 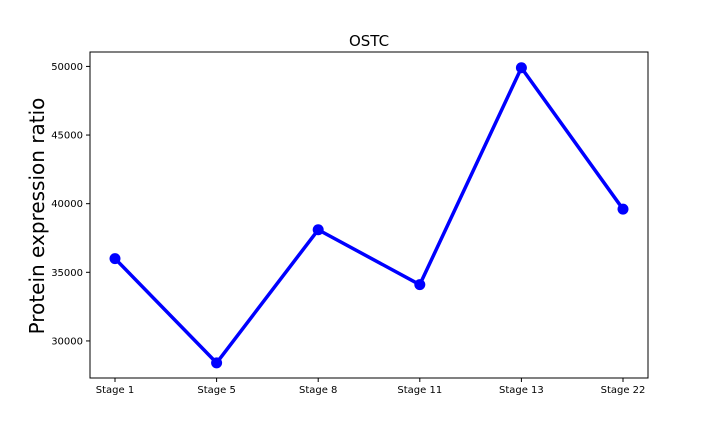 What do you see at coordinates (623, 390) in the screenshot?
I see `x-tick-label: Stage 22` at bounding box center [623, 390].